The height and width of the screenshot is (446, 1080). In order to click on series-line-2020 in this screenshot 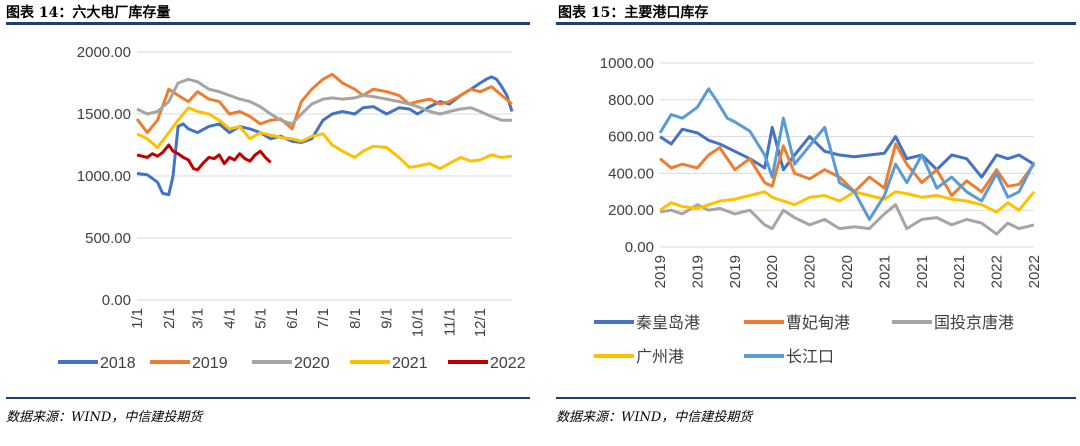, I will do `click(324, 101)`.